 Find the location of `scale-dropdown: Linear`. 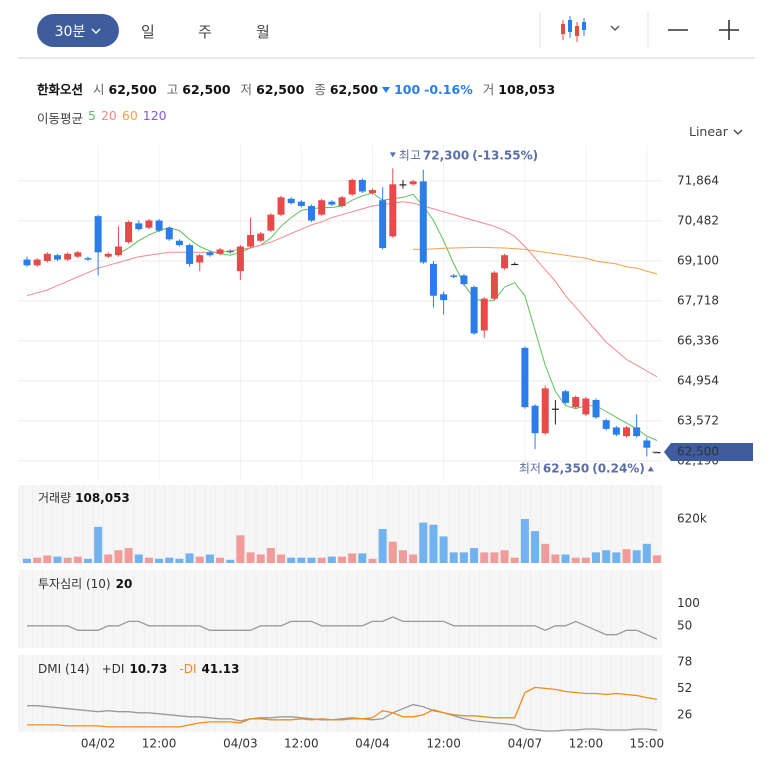

scale-dropdown: Linear is located at coordinates (716, 131).